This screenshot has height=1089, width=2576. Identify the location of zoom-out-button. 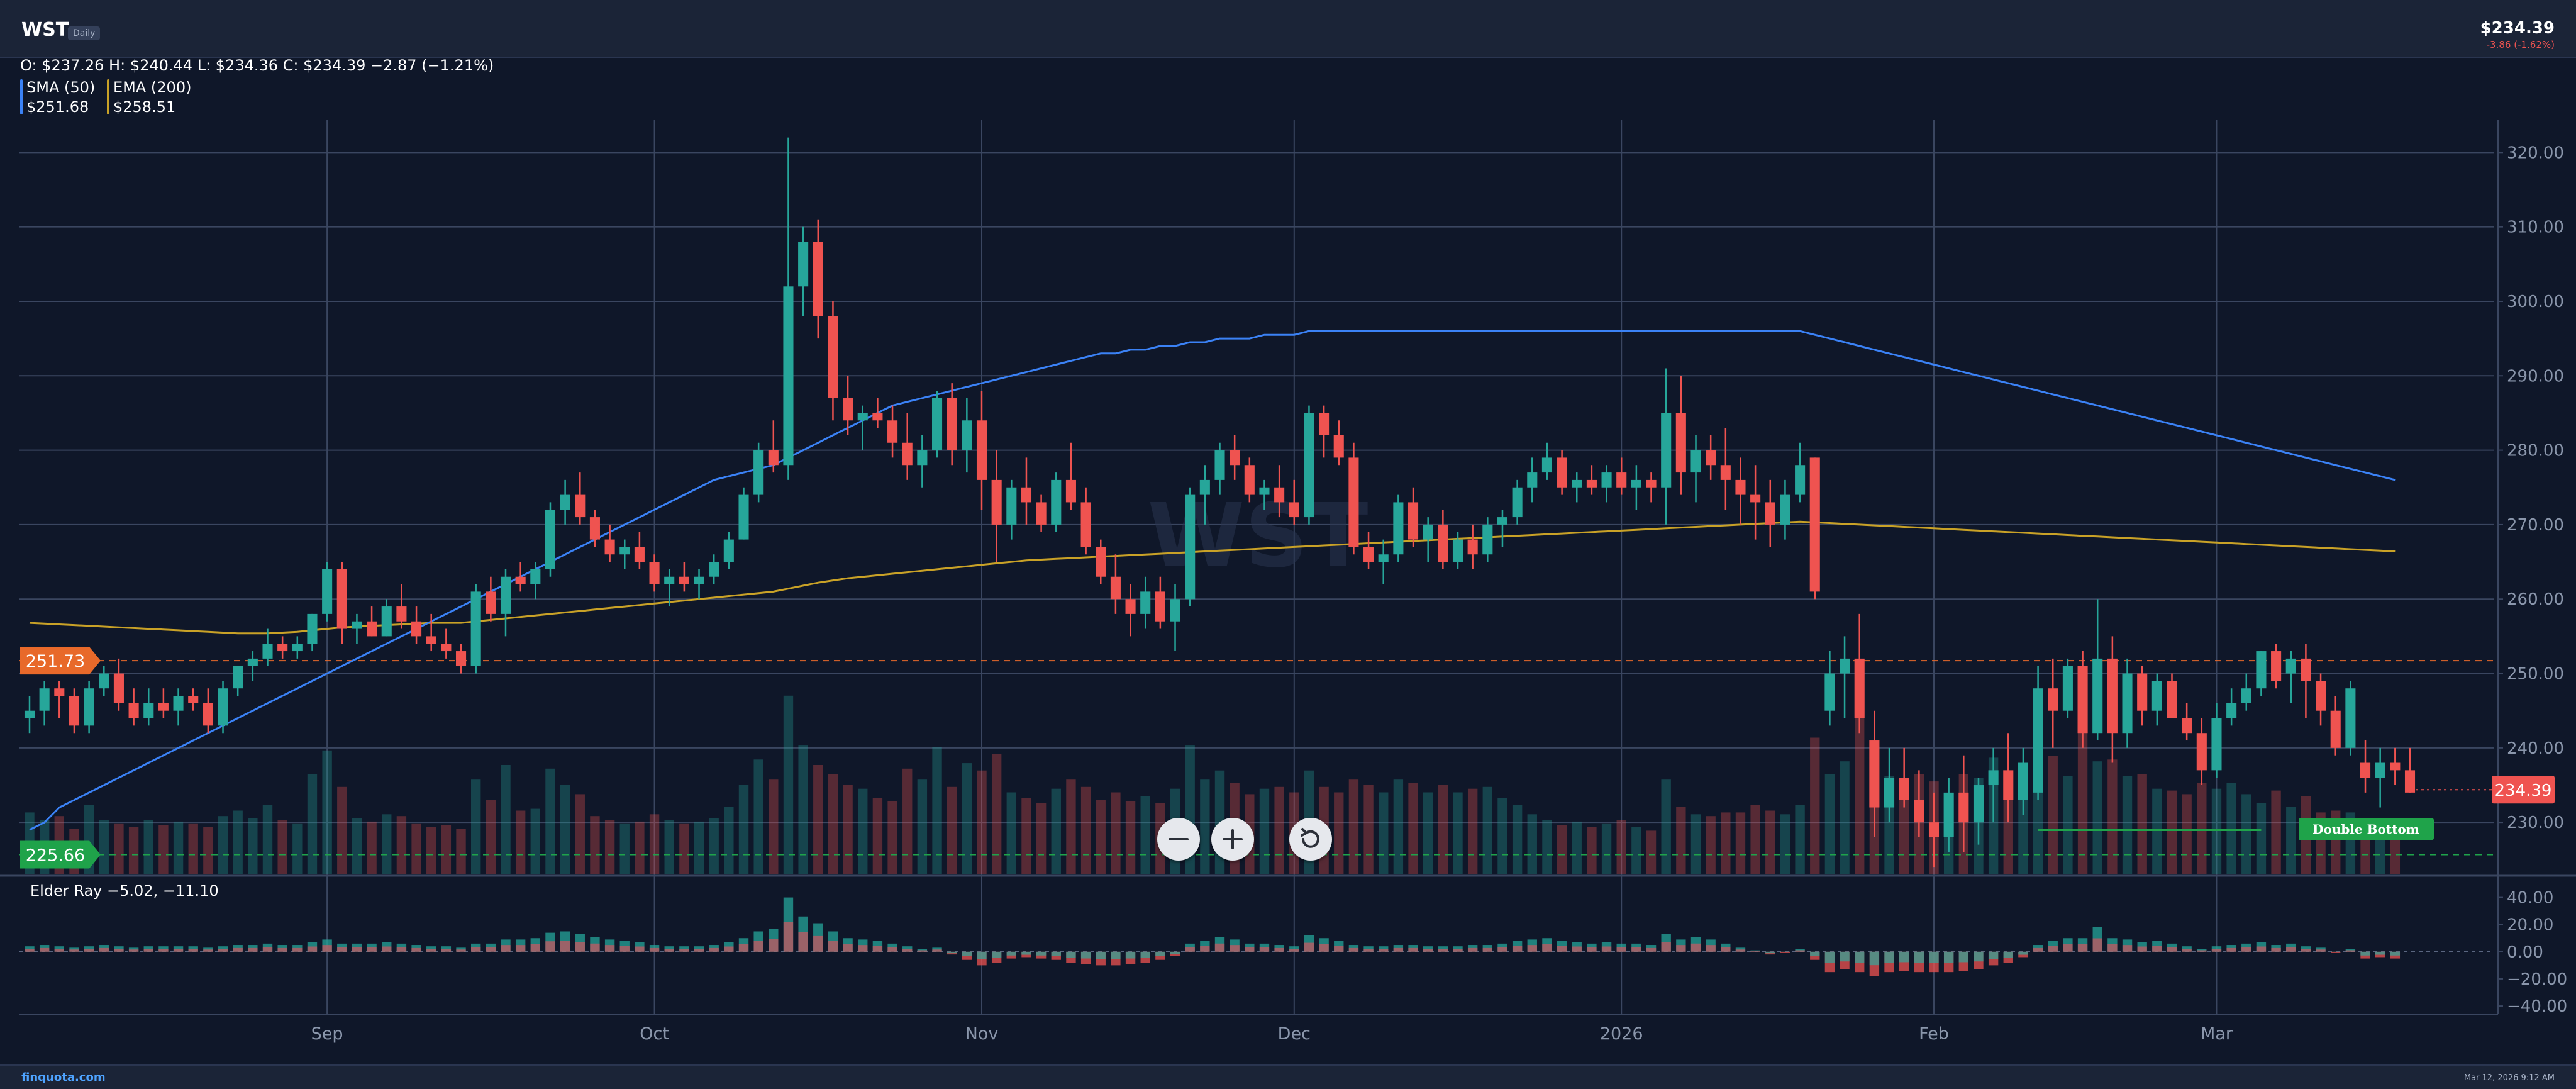
(1178, 840).